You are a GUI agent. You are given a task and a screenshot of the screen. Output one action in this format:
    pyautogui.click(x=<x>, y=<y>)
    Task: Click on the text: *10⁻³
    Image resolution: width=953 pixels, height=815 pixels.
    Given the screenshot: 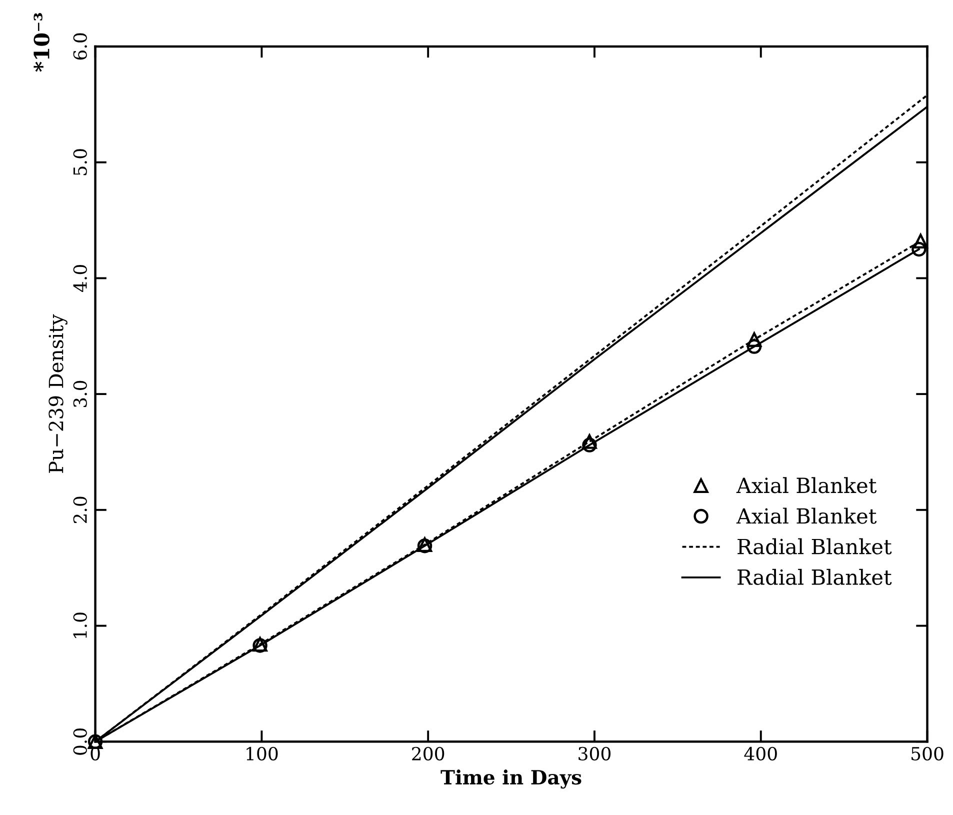 What is the action you would take?
    pyautogui.click(x=42, y=42)
    